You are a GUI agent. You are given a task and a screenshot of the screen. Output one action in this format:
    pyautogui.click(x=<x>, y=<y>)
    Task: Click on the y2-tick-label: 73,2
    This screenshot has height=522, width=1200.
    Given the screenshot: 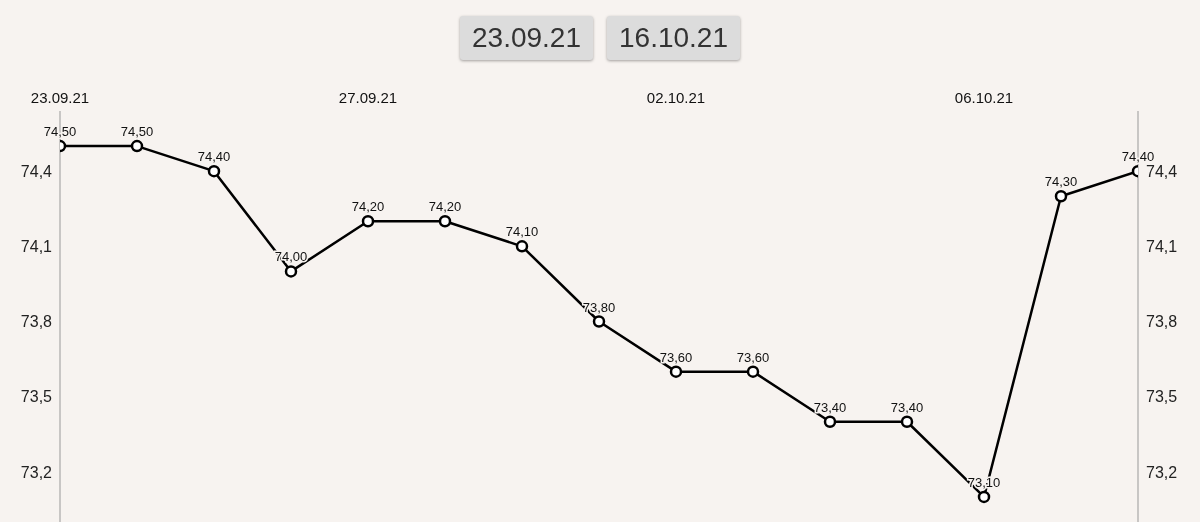 What is the action you would take?
    pyautogui.click(x=1162, y=472)
    